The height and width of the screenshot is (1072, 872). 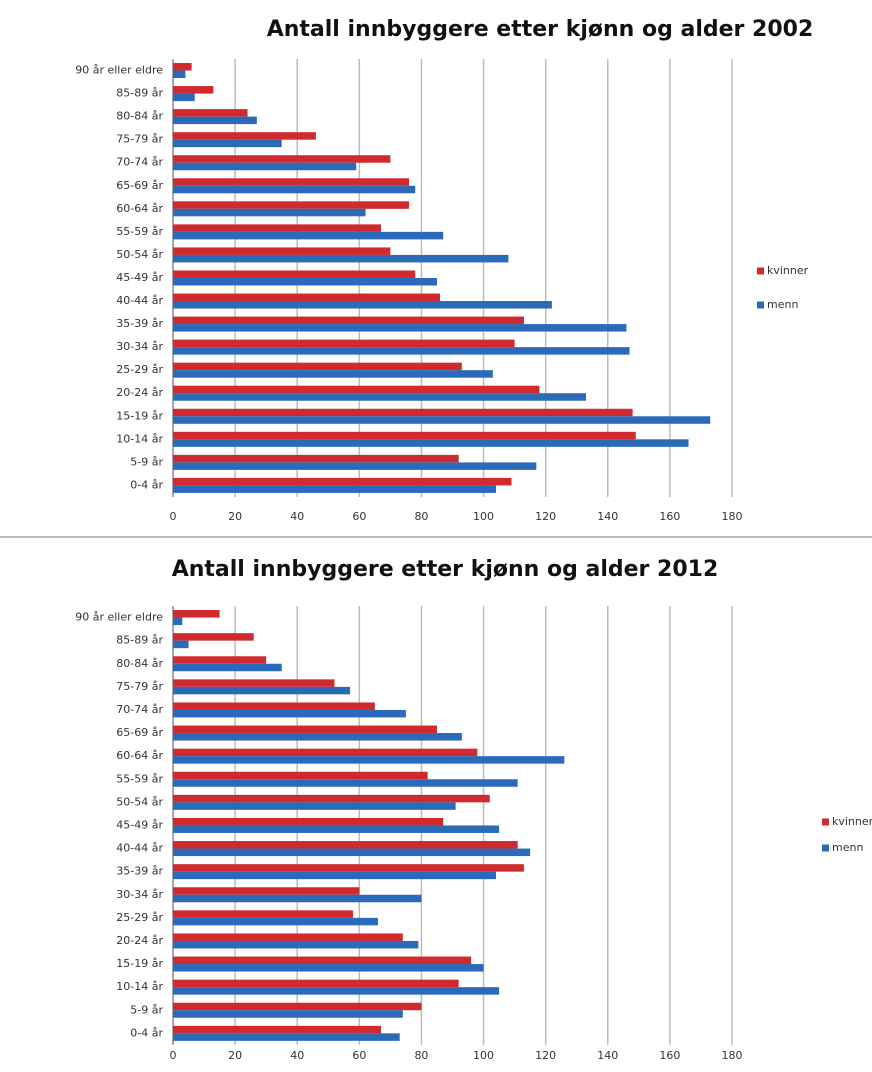 I want to click on y-tick-label: 40-44 år, so click(x=139, y=848).